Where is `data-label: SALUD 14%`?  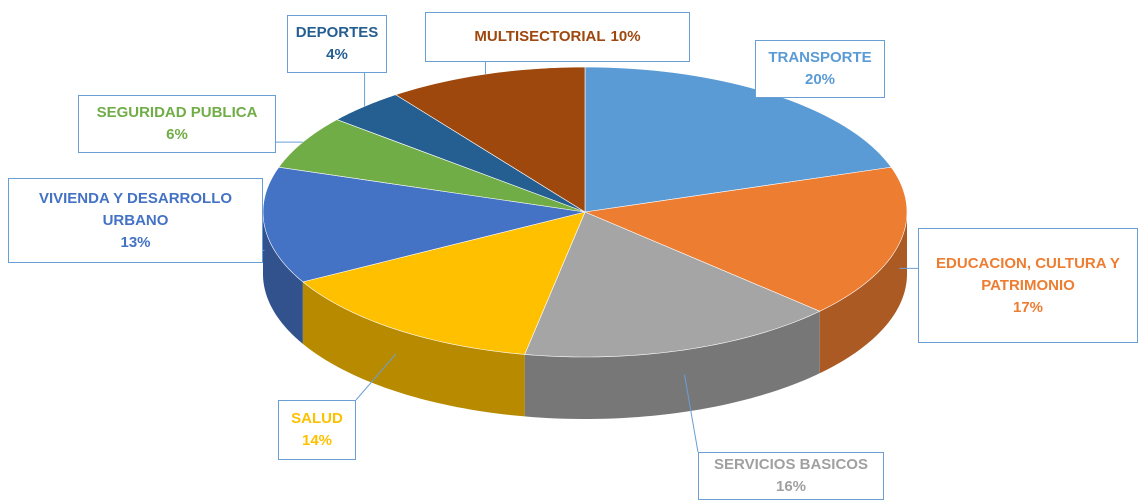
data-label: SALUD 14% is located at coordinates (317, 430).